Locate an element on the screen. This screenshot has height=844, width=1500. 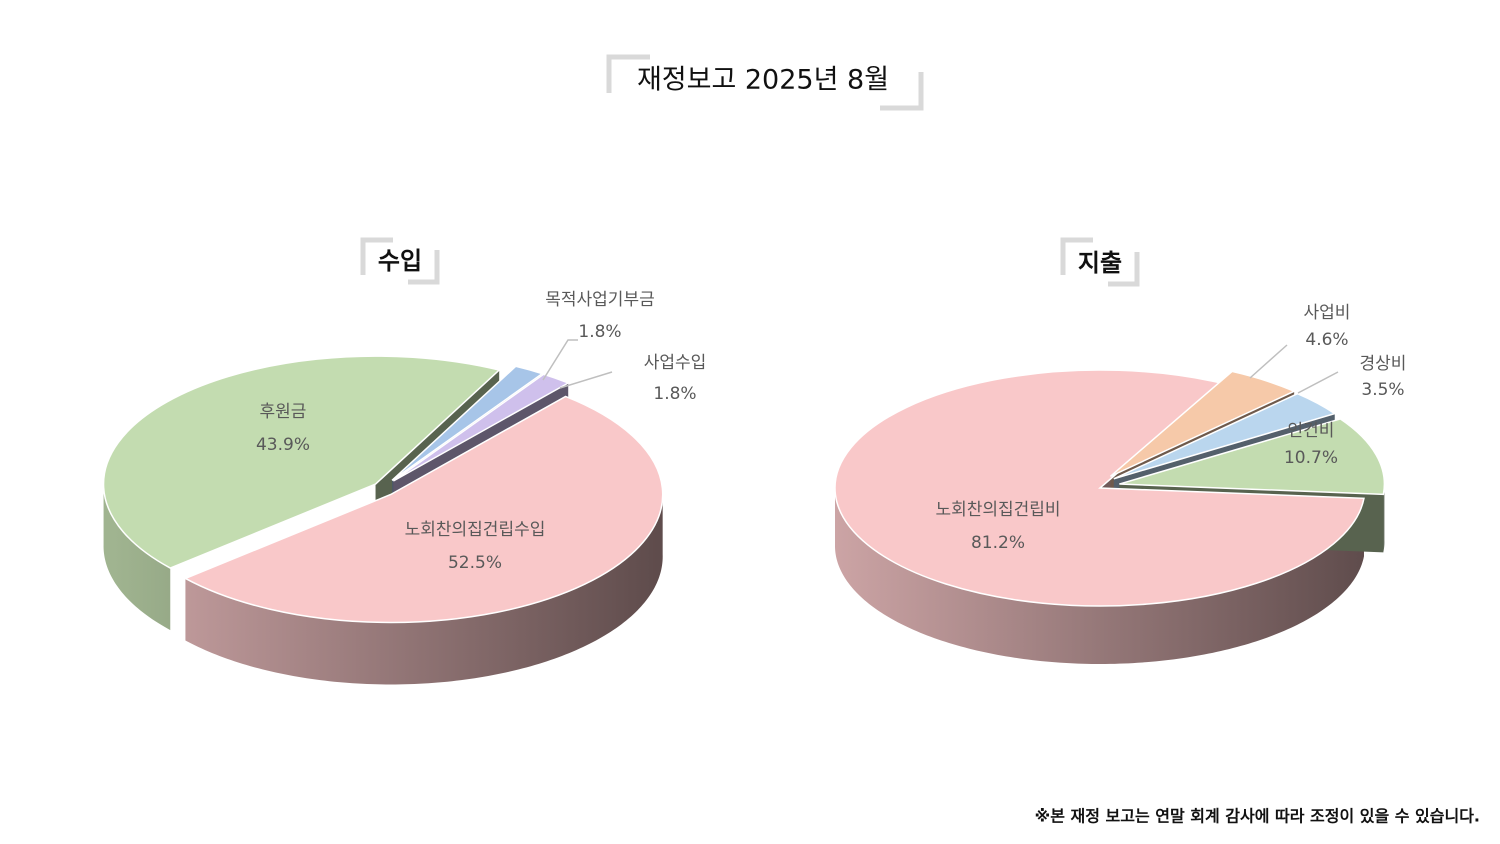
chart-heading: 지출 is located at coordinates (1100, 263).